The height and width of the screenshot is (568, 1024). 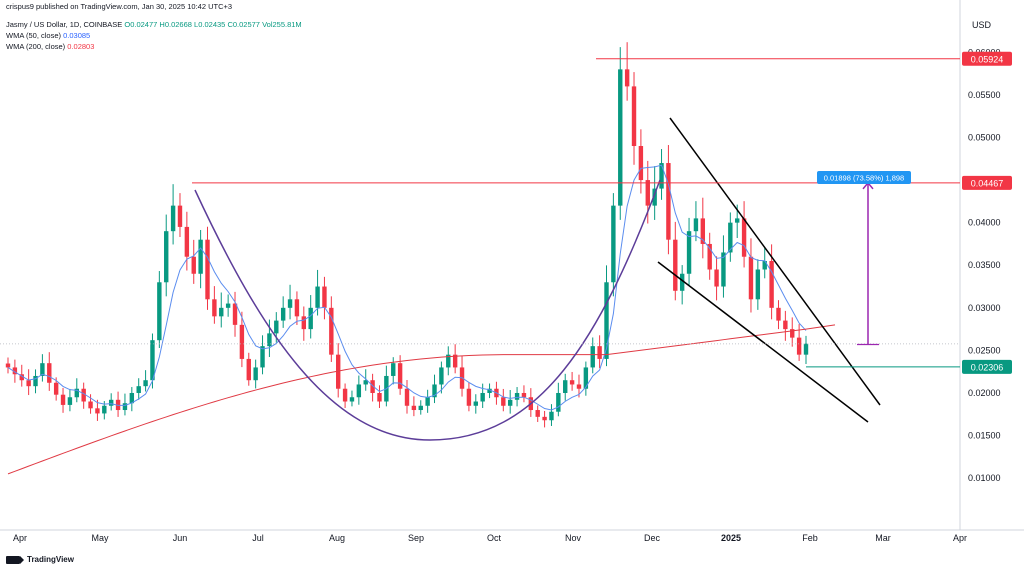 What do you see at coordinates (864, 177) in the screenshot?
I see `measure-label-box` at bounding box center [864, 177].